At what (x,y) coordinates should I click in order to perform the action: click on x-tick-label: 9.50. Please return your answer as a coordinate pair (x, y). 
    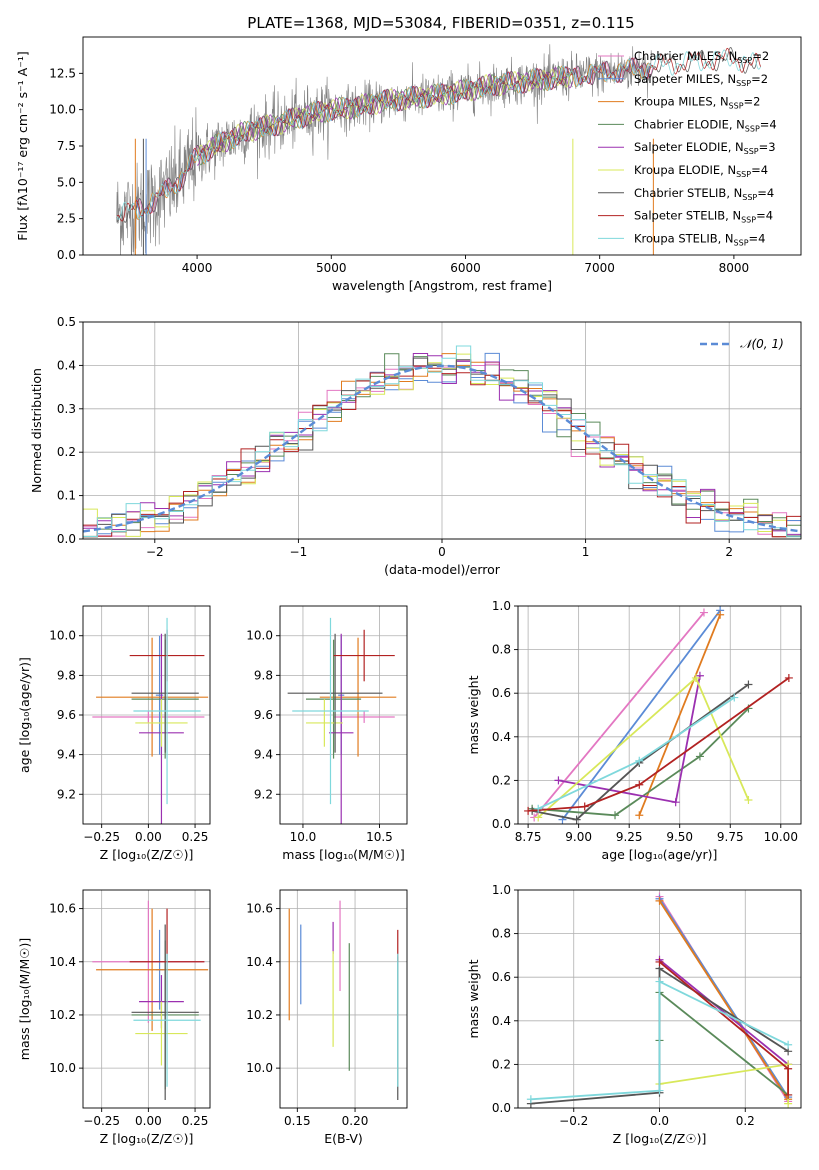
    Looking at the image, I should click on (679, 837).